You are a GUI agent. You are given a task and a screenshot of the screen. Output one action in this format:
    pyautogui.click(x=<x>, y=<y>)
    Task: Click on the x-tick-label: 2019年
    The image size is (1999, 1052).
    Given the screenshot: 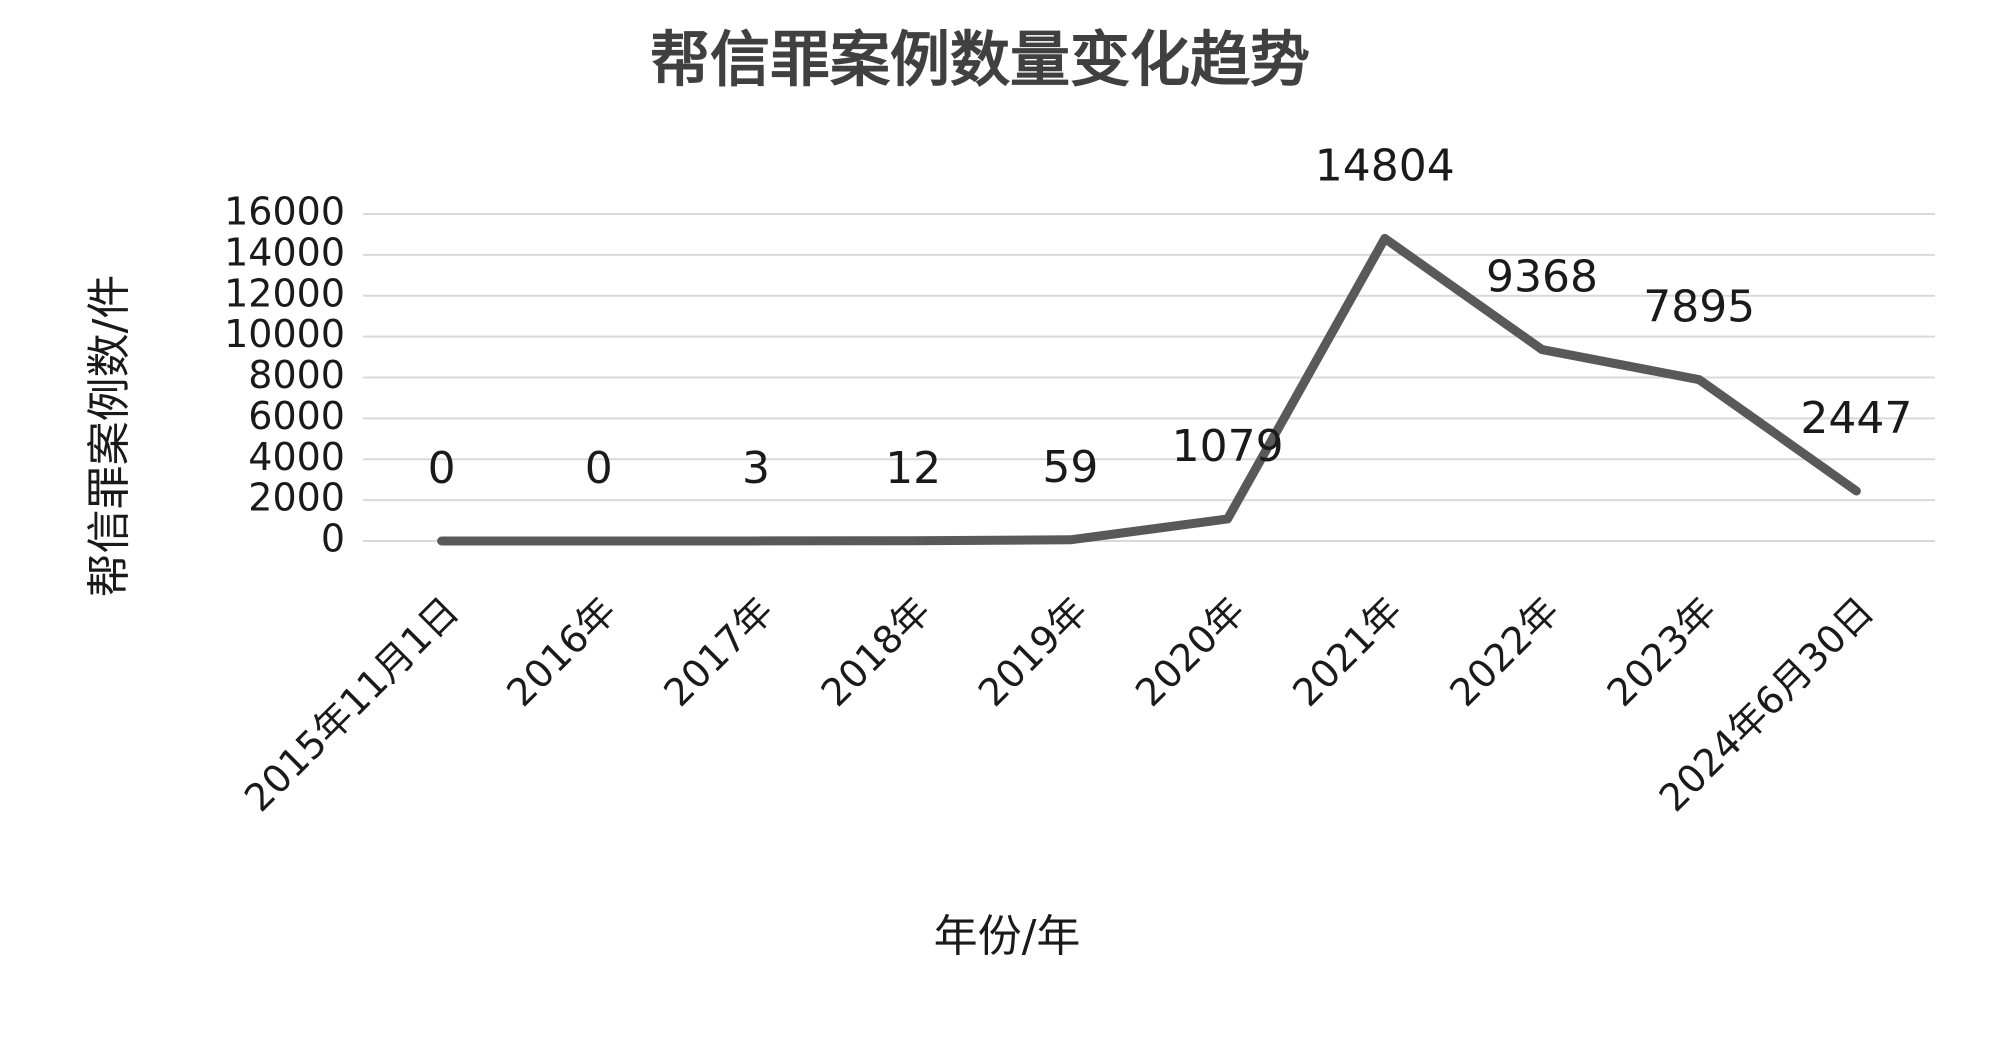 What is the action you would take?
    pyautogui.click(x=1033, y=652)
    